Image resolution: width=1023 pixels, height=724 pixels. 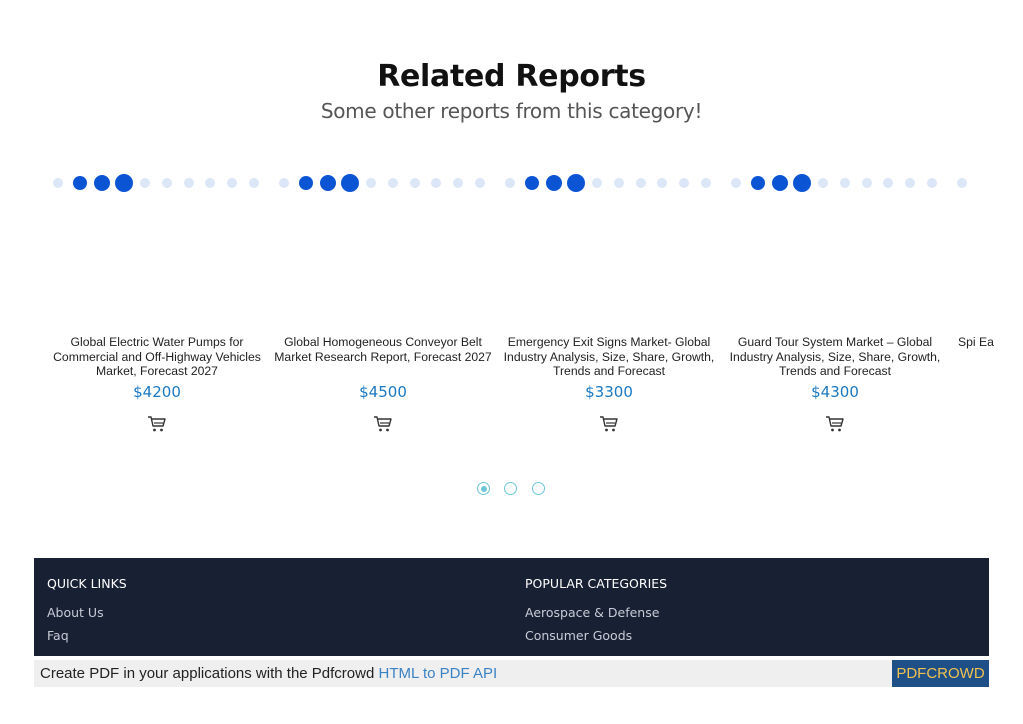 What do you see at coordinates (835, 392) in the screenshot?
I see `product-price: $4300` at bounding box center [835, 392].